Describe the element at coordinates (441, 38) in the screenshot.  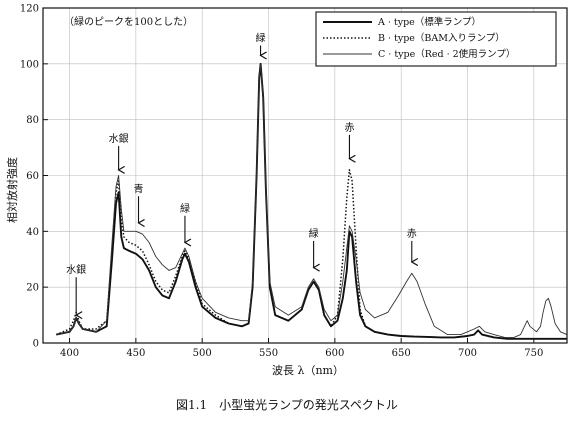
I see `legend-entry: B · type（BAM入りランプ）` at that location.